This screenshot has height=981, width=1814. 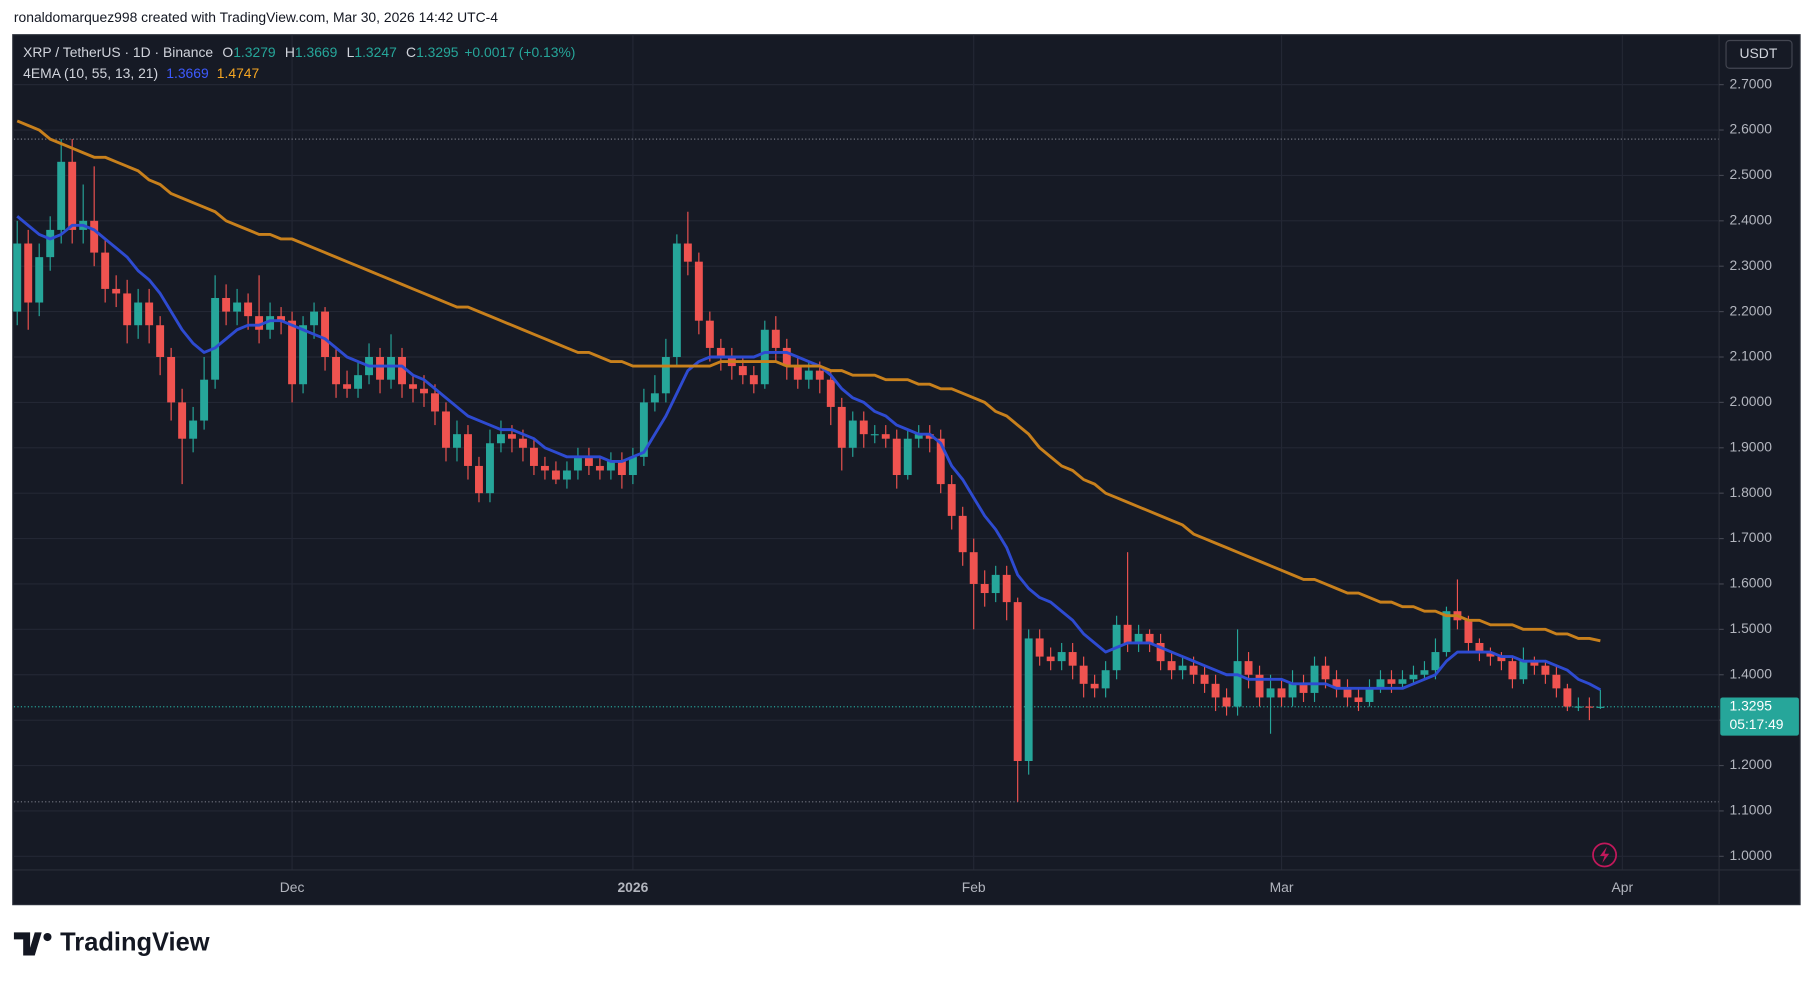 What do you see at coordinates (1751, 265) in the screenshot?
I see `y-tick-label: 2.3000` at bounding box center [1751, 265].